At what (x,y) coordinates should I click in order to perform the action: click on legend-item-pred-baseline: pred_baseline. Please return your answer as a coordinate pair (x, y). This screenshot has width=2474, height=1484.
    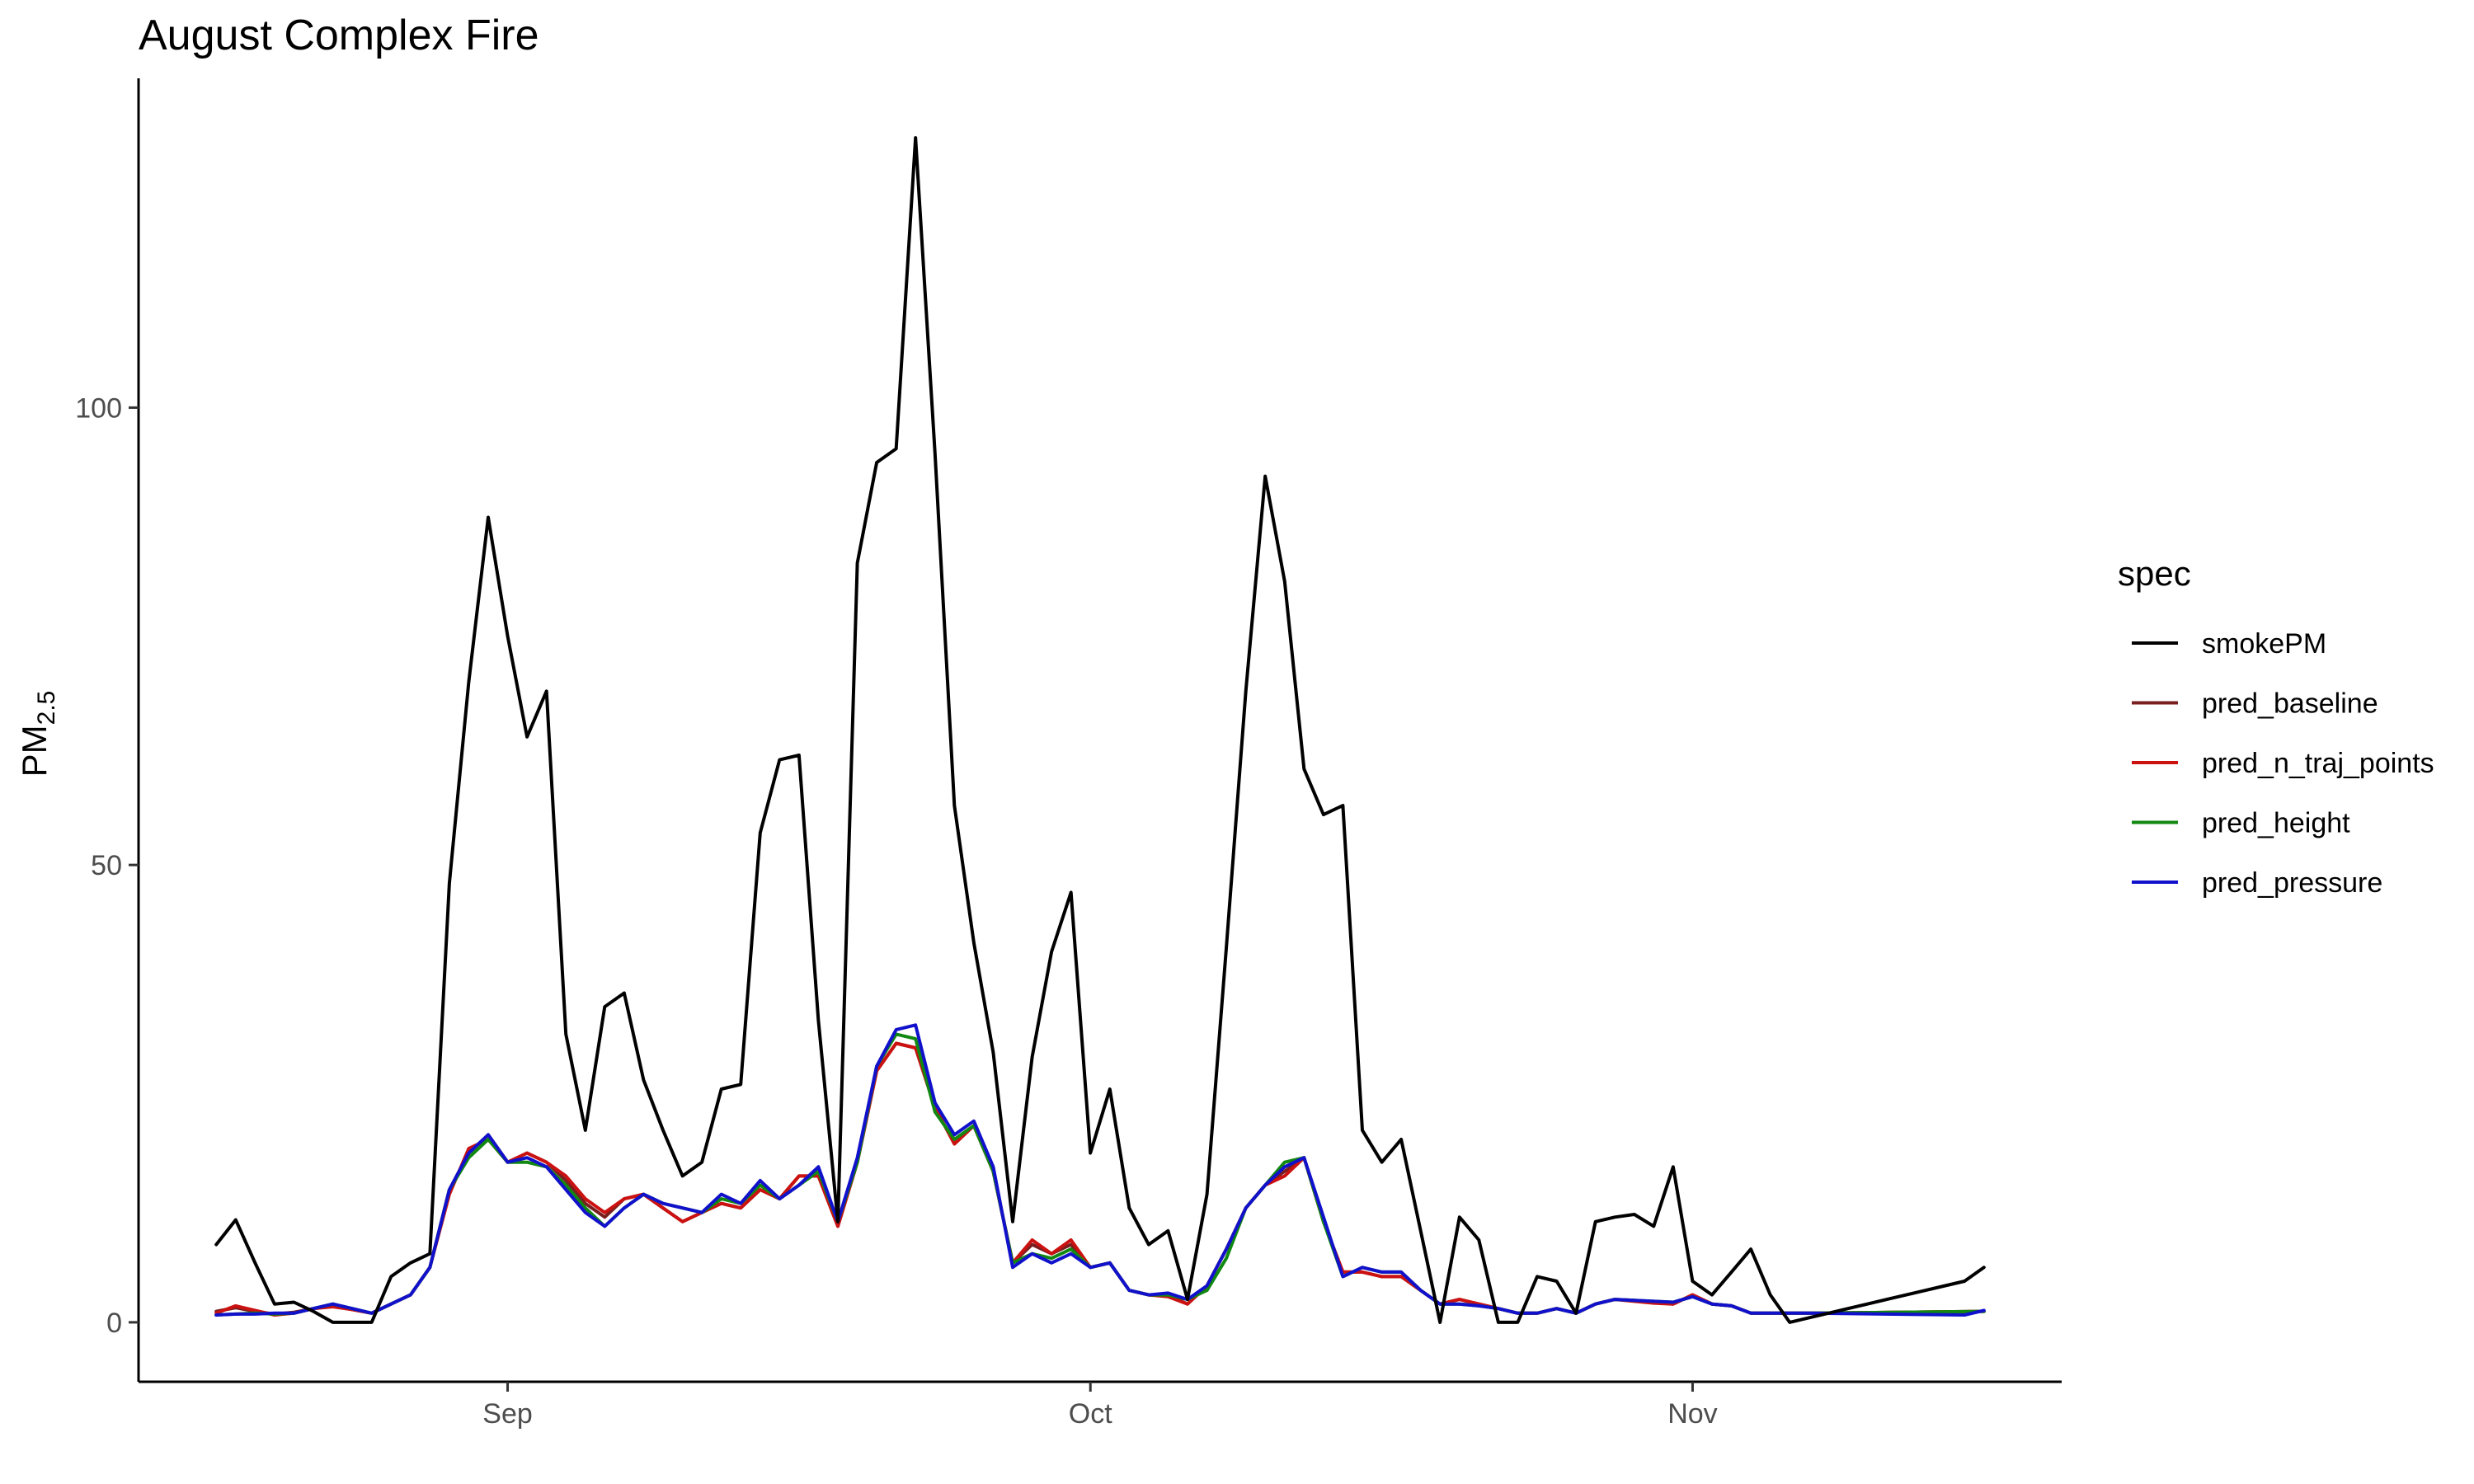
    Looking at the image, I should click on (2255, 704).